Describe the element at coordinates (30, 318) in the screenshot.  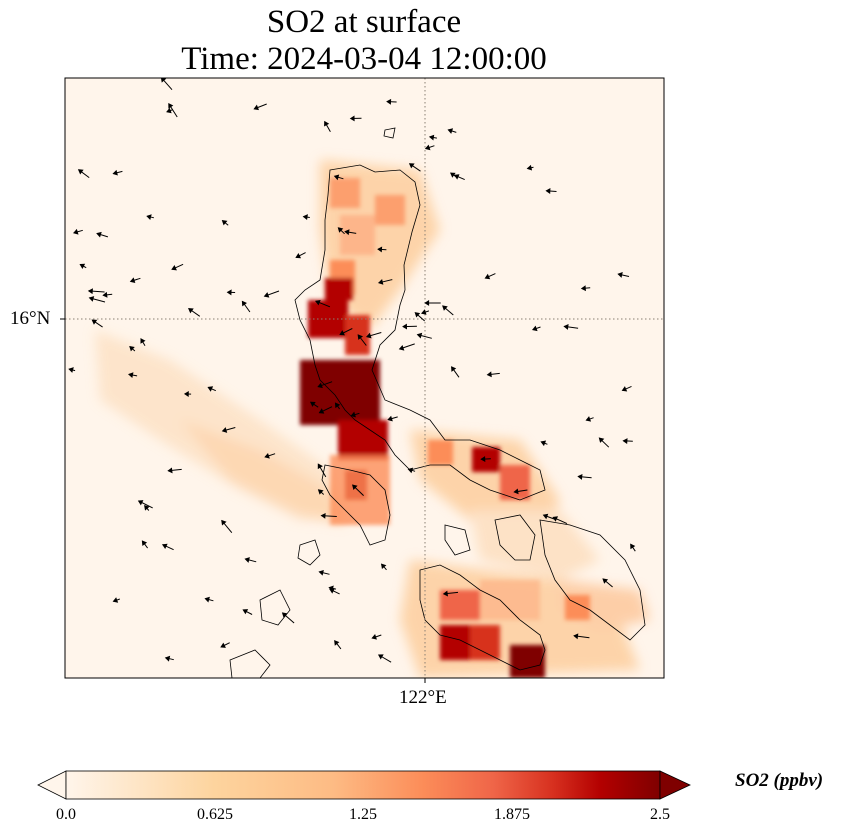
I see `latitude-tick-label: 16°N` at that location.